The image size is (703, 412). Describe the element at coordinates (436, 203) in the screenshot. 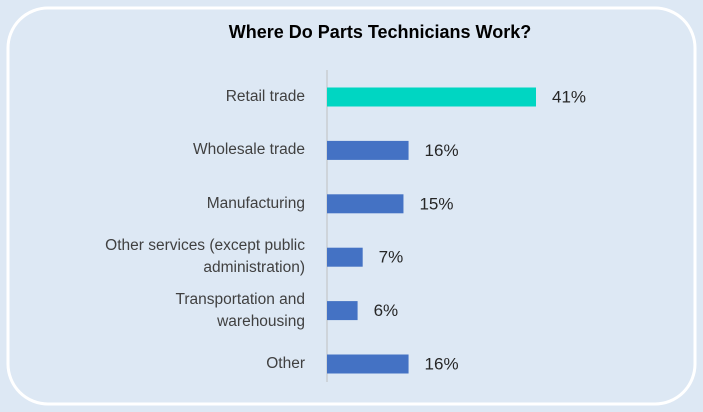

I see `data-label: 15%` at that location.